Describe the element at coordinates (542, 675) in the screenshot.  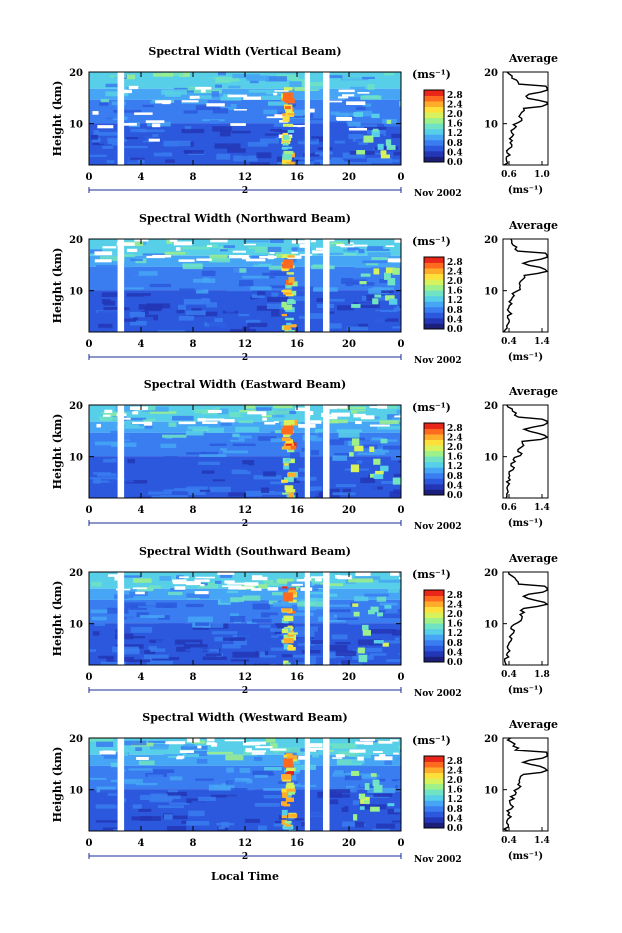
I see `profile-x-tick-label: 1.8` at that location.